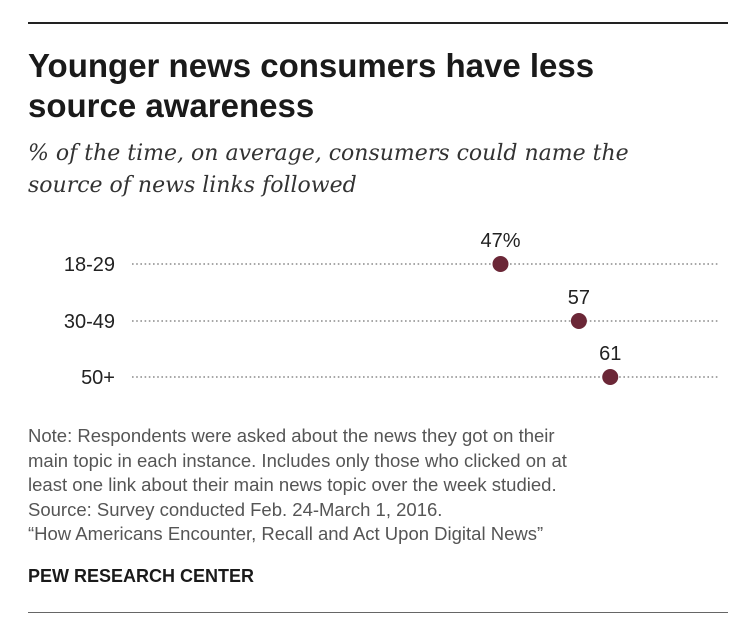  I want to click on data-label: 57, so click(579, 298).